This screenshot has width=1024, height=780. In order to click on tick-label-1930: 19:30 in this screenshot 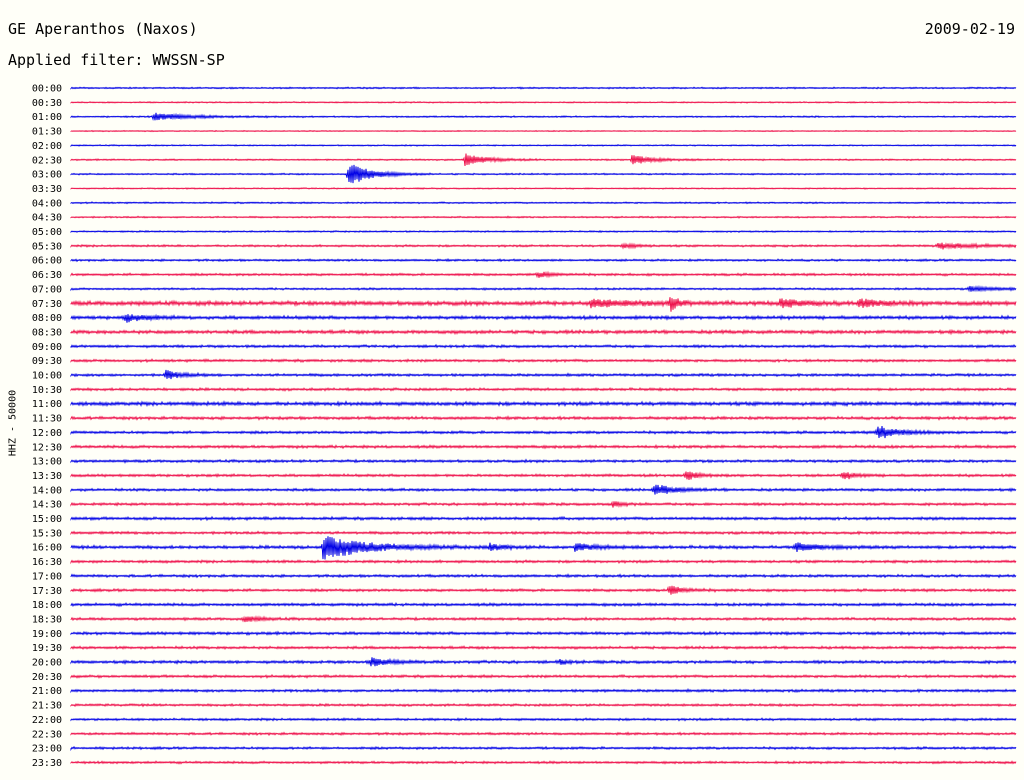, I will do `click(47, 648)`.